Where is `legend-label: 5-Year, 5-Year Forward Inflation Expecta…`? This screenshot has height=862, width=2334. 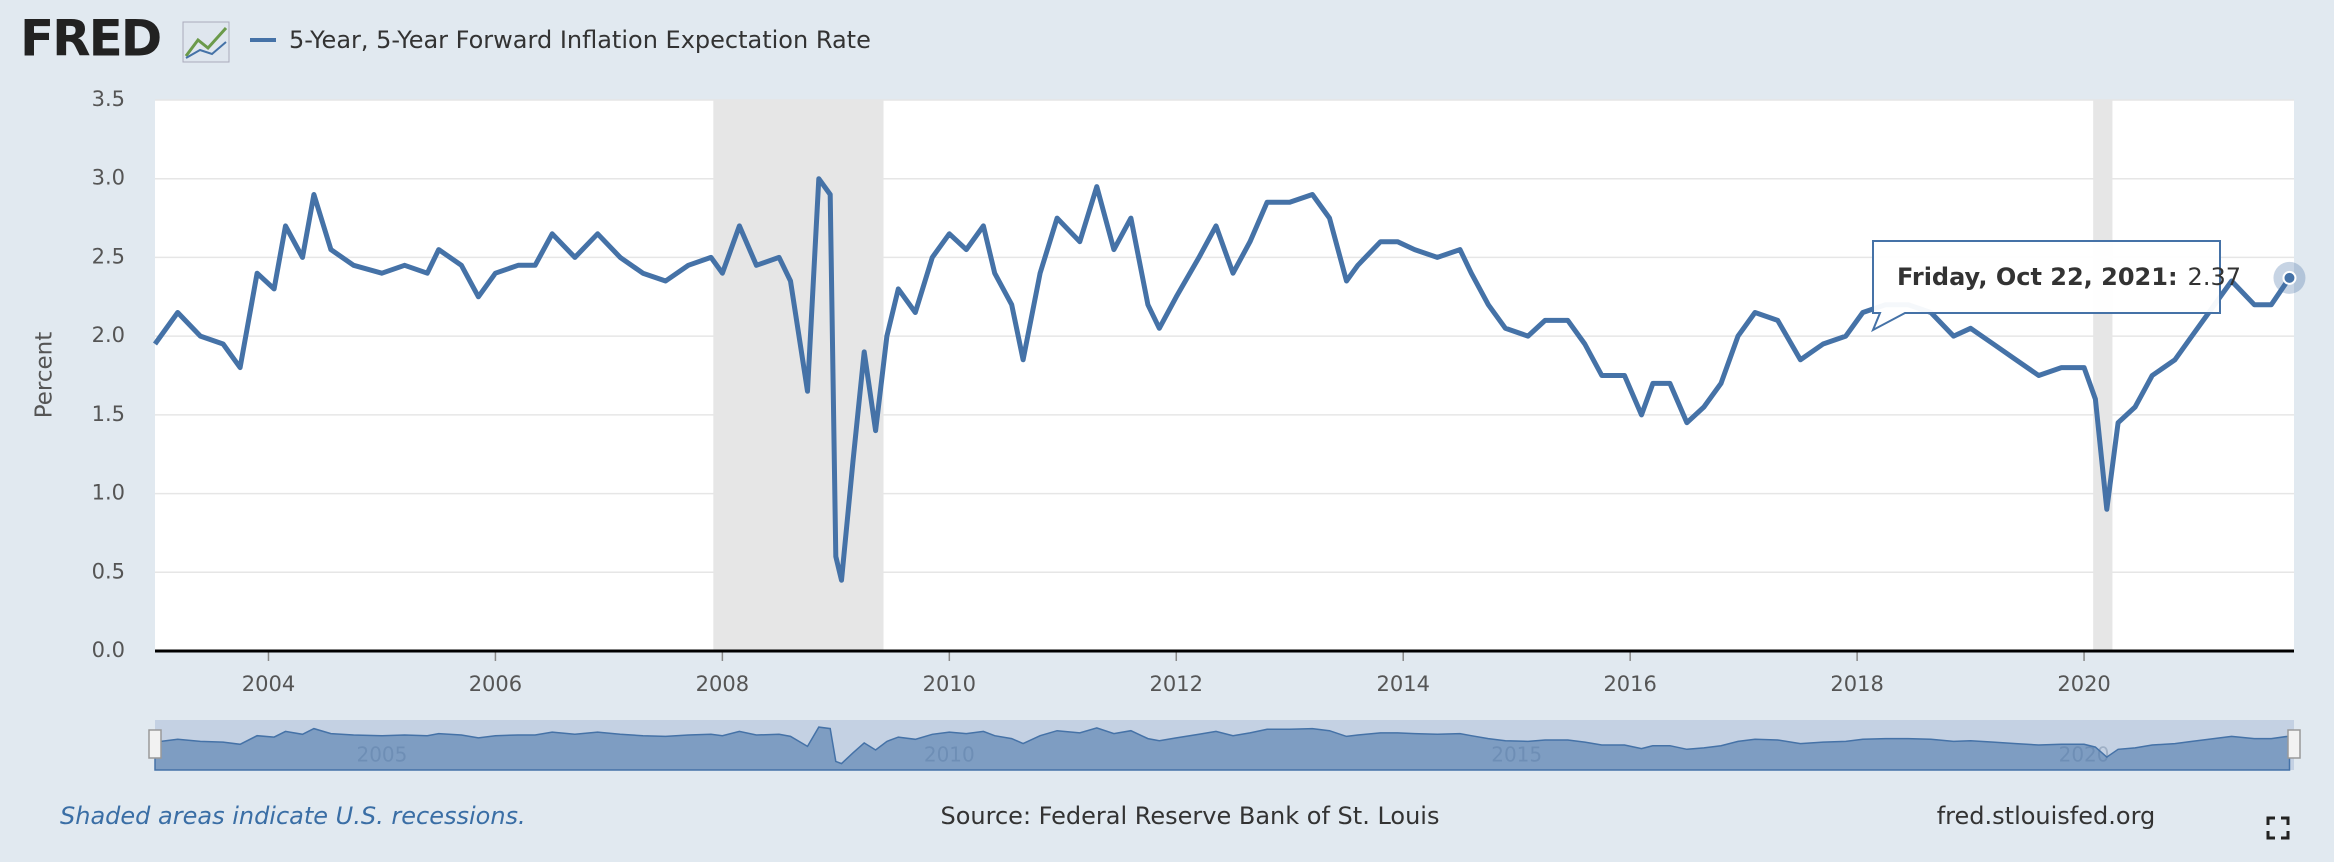 legend-label: 5-Year, 5-Year Forward Inflation Expecta… is located at coordinates (580, 40).